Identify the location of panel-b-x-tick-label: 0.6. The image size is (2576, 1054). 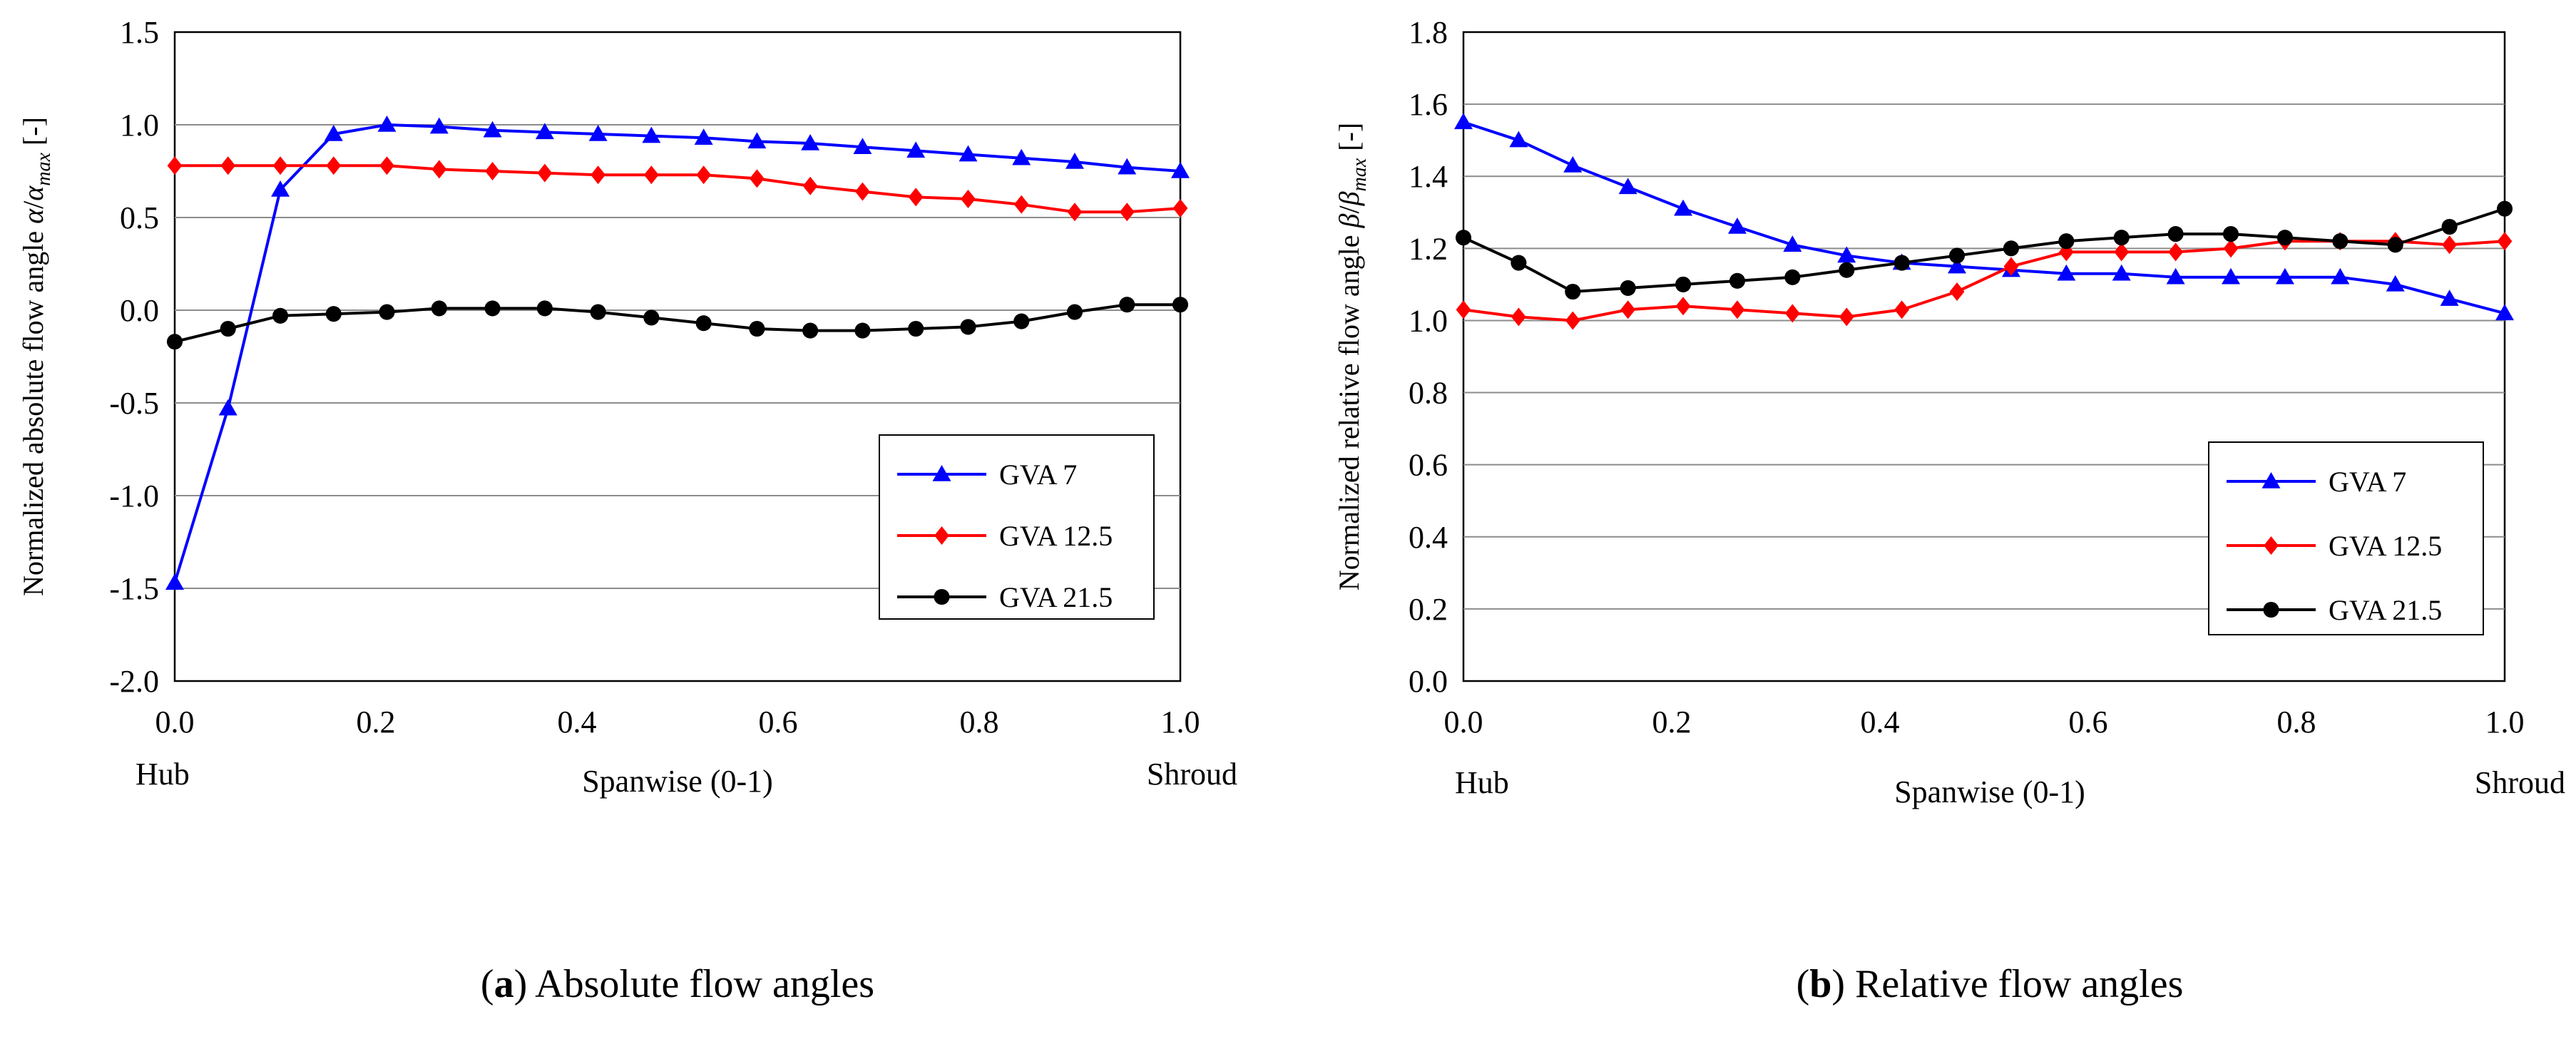
(2089, 722).